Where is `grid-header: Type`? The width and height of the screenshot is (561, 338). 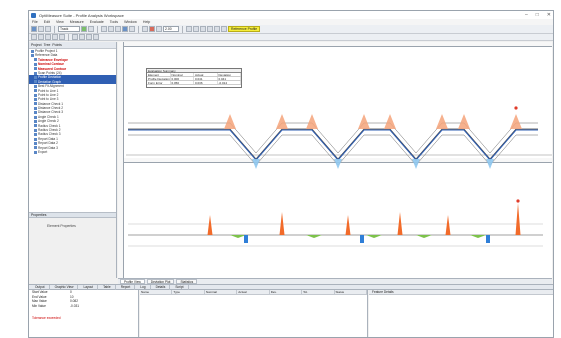
grid-header: Type is located at coordinates (188, 292).